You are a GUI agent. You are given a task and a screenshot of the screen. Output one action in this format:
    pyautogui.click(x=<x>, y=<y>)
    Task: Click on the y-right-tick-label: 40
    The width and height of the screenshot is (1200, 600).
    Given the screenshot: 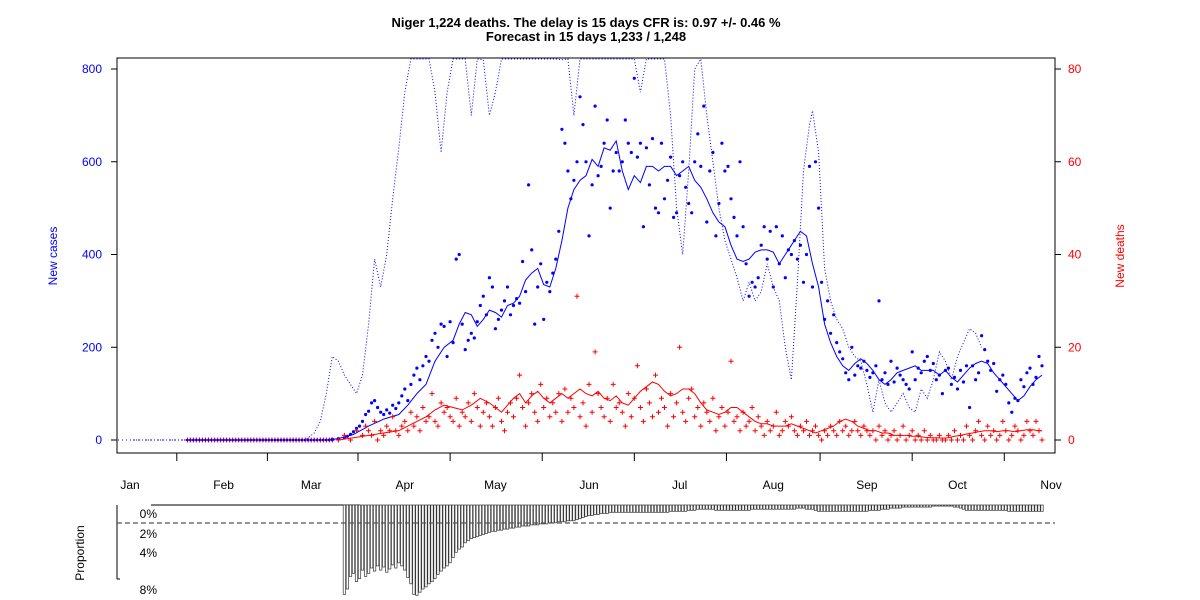 What is the action you would take?
    pyautogui.click(x=1075, y=255)
    